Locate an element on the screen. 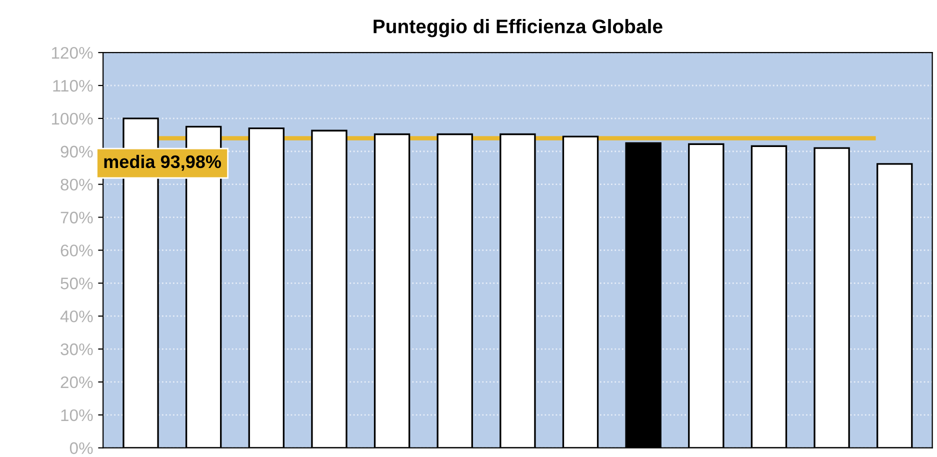  y-tick-label: 0% is located at coordinates (81, 448).